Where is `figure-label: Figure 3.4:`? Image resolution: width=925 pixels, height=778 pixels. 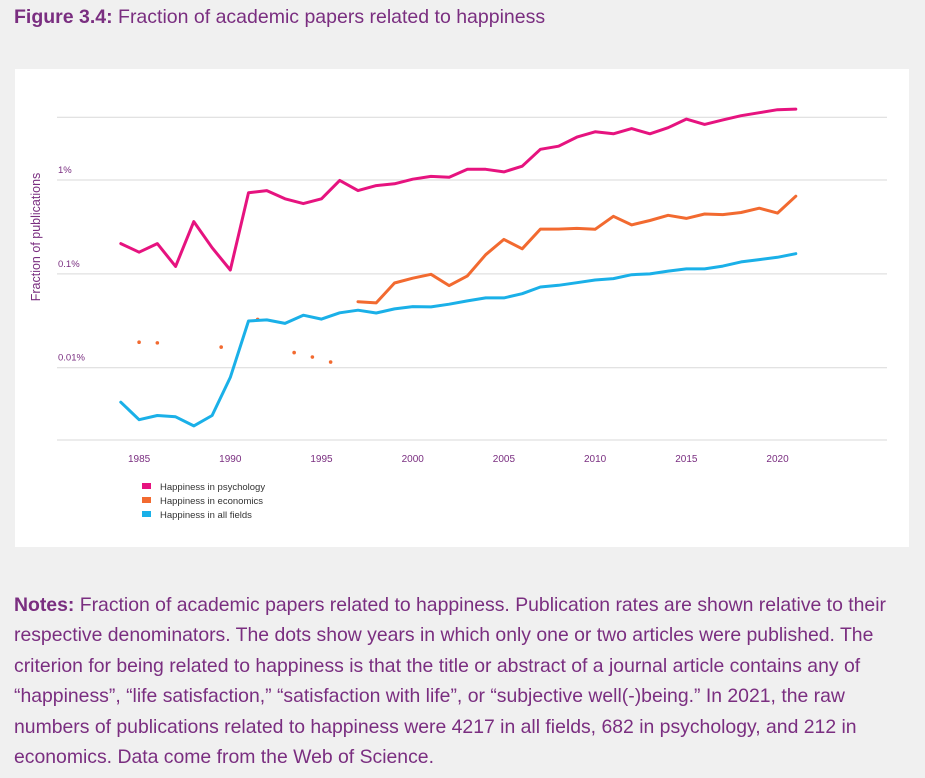
figure-label: Figure 3.4: is located at coordinates (63, 17).